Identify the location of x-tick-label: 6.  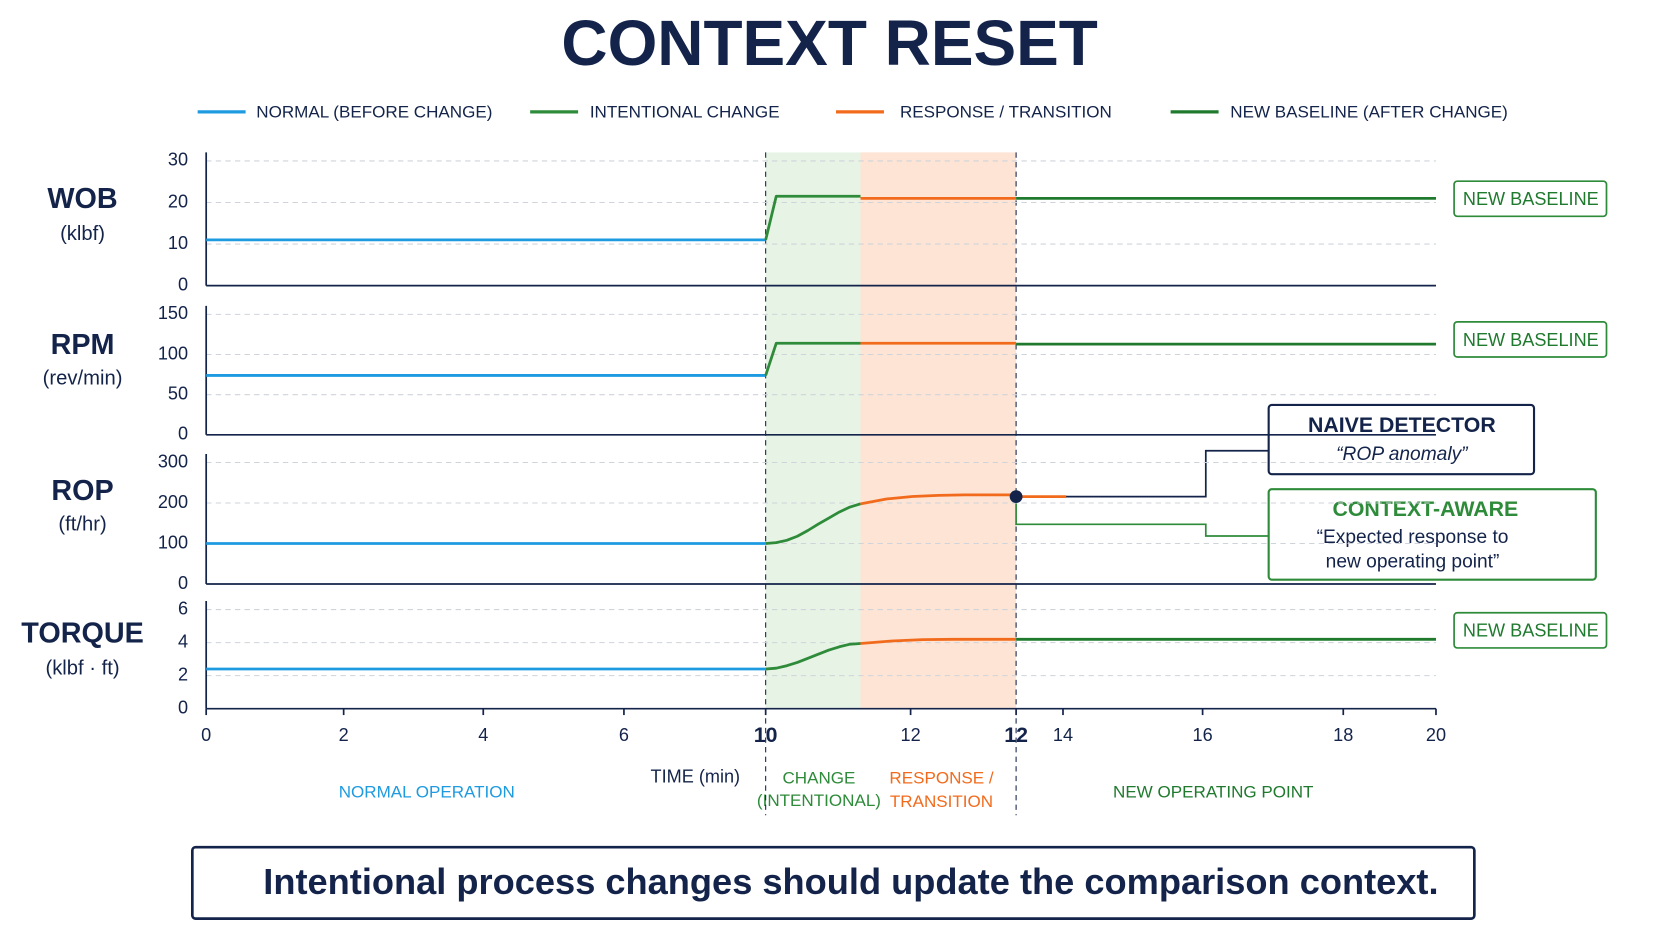
(624, 735).